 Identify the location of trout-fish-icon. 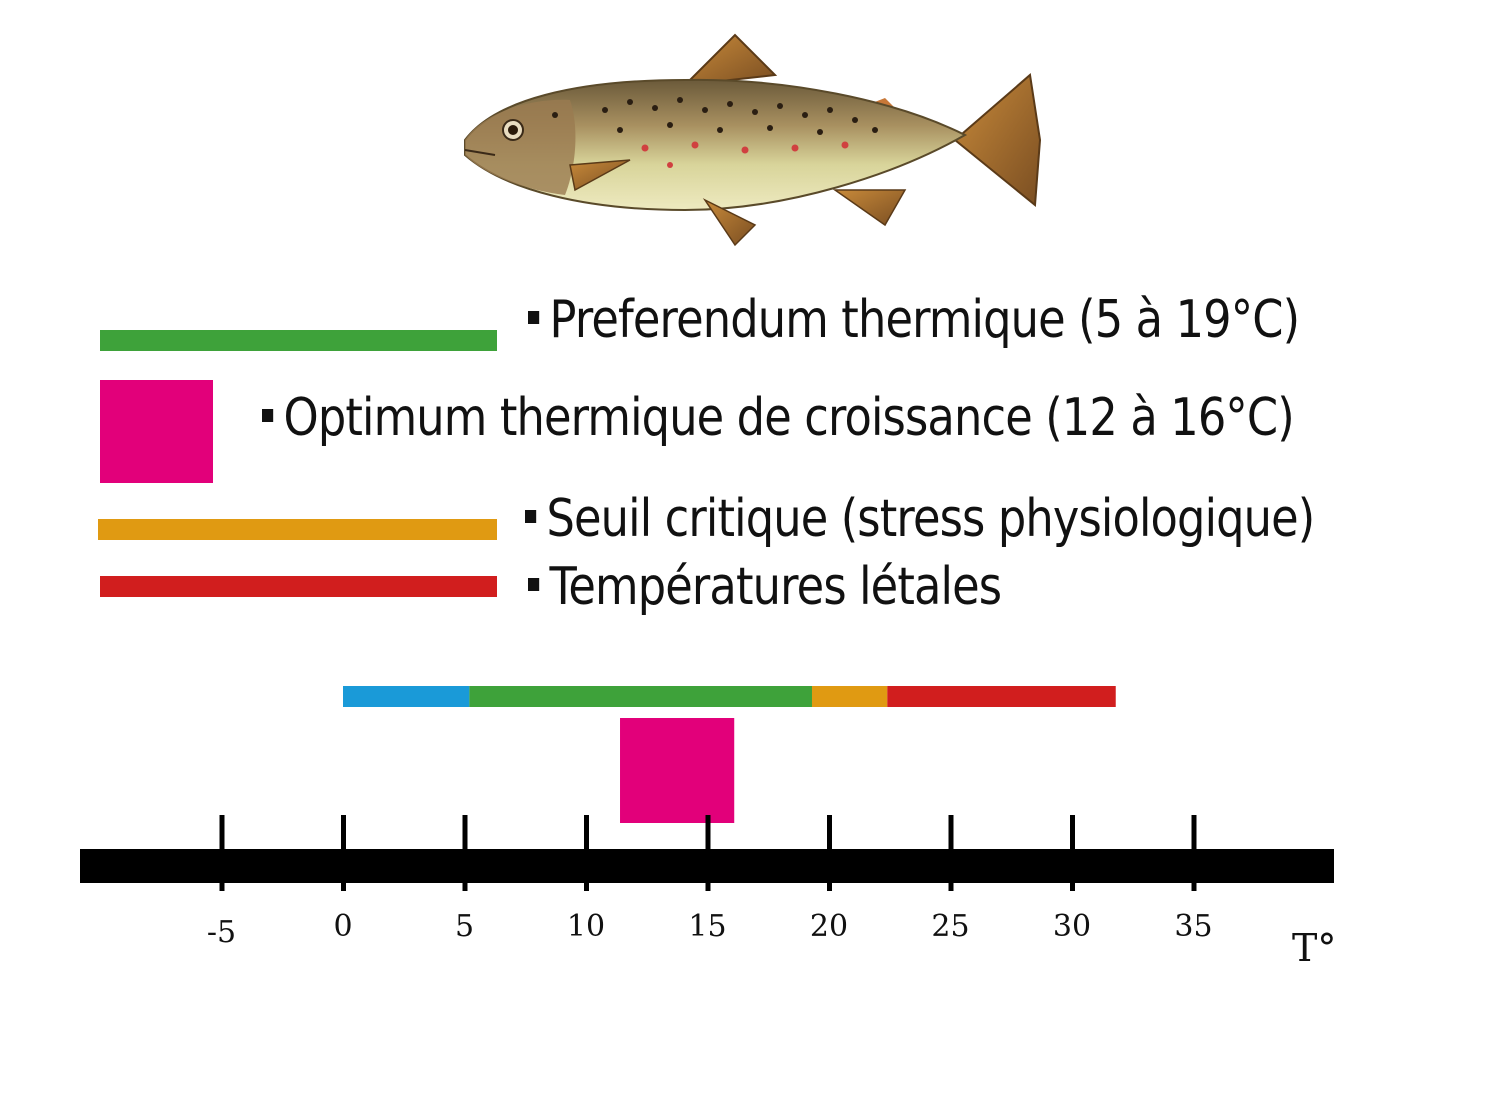
(753, 140).